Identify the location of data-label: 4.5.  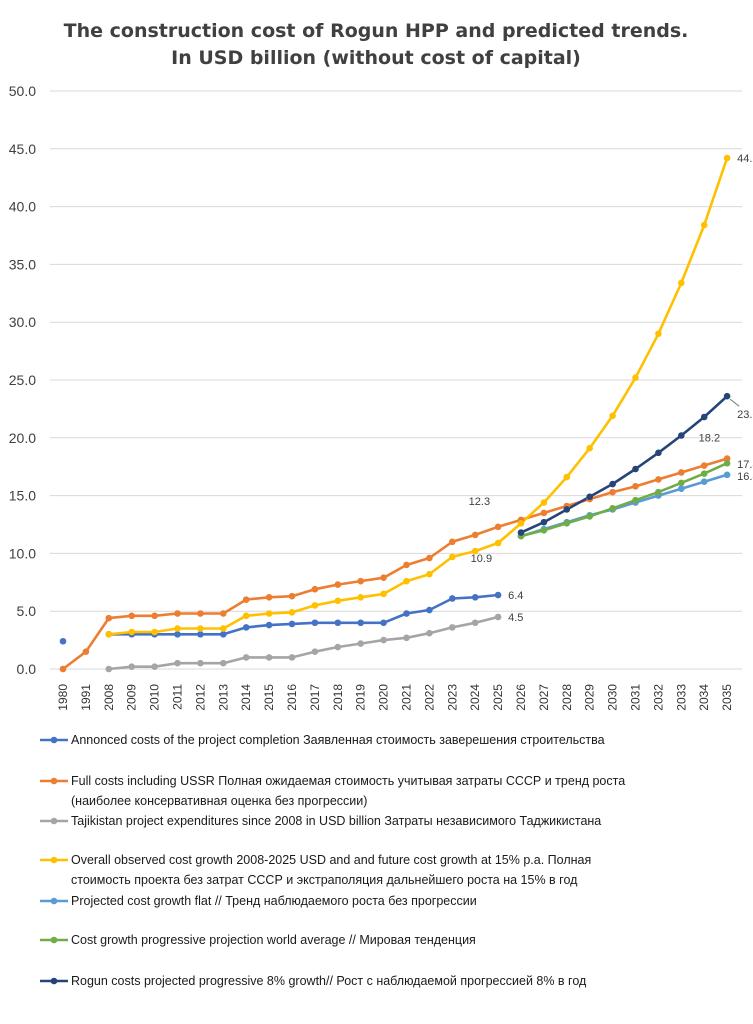
(515, 618).